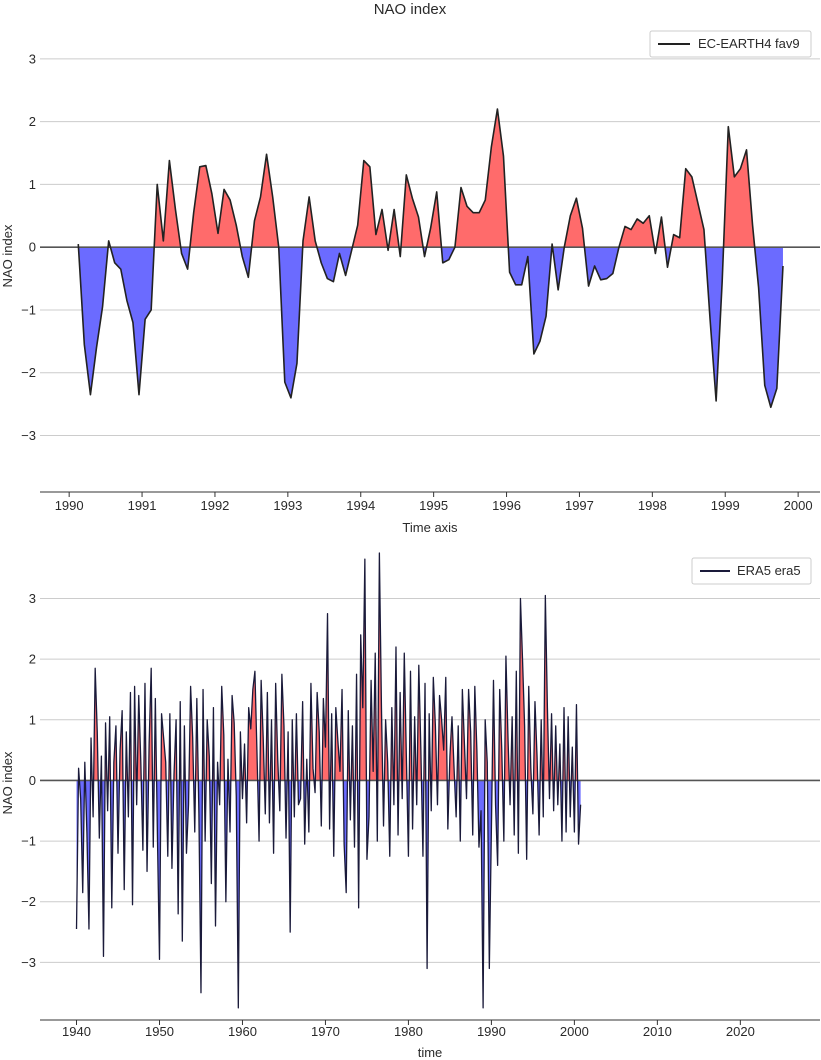 This screenshot has height=1060, width=821. I want to click on top-legend-label: EC-EARTH4 fav9, so click(749, 43).